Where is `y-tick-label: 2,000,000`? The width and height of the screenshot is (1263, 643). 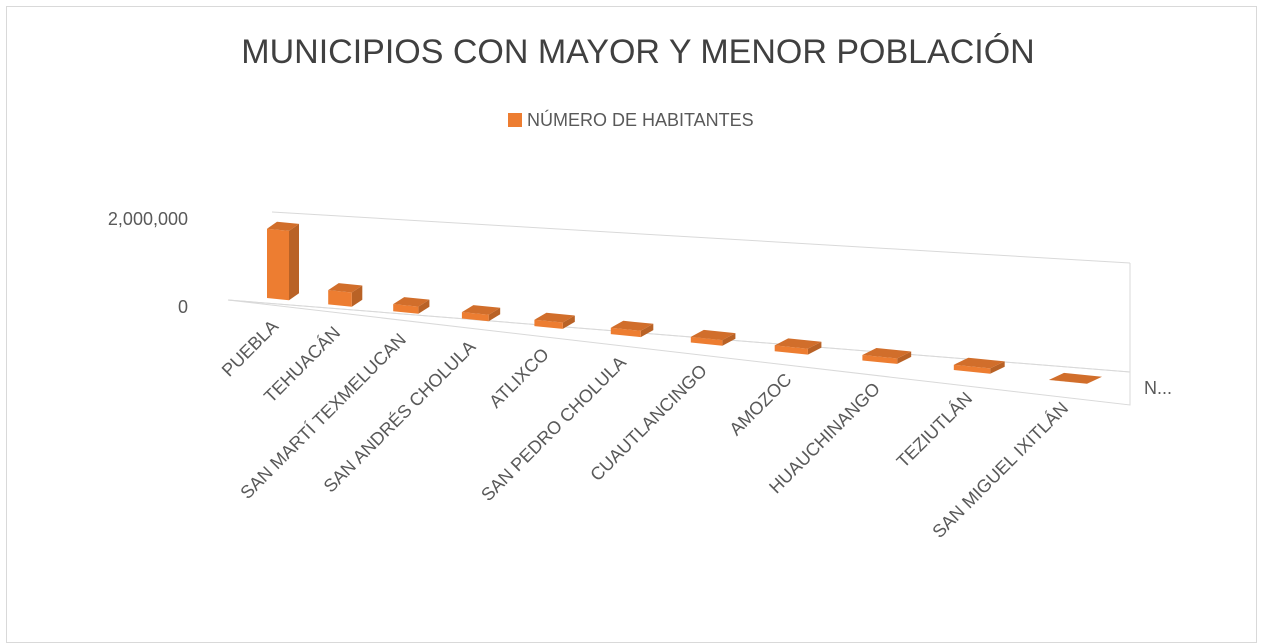 y-tick-label: 2,000,000 is located at coordinates (148, 219).